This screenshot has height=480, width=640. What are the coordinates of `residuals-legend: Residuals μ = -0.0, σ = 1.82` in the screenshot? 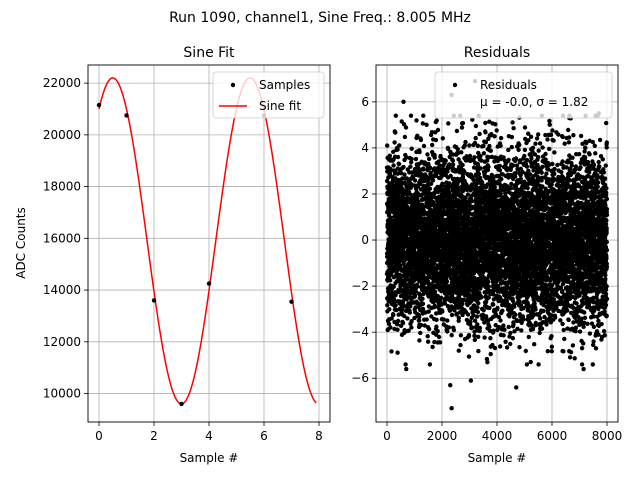 It's located at (523, 95).